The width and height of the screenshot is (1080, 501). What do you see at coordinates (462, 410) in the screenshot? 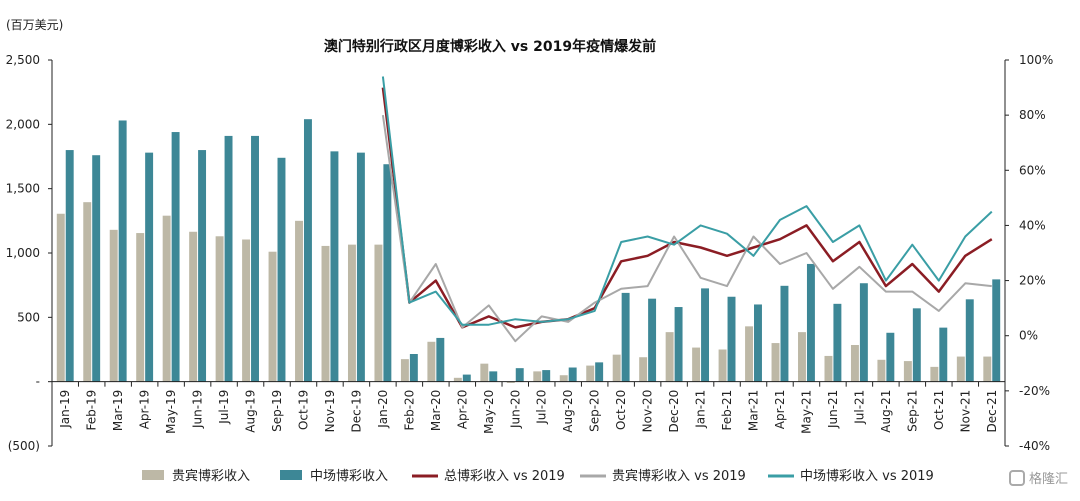
I see `x-tick-label: Apr-20` at bounding box center [462, 410].